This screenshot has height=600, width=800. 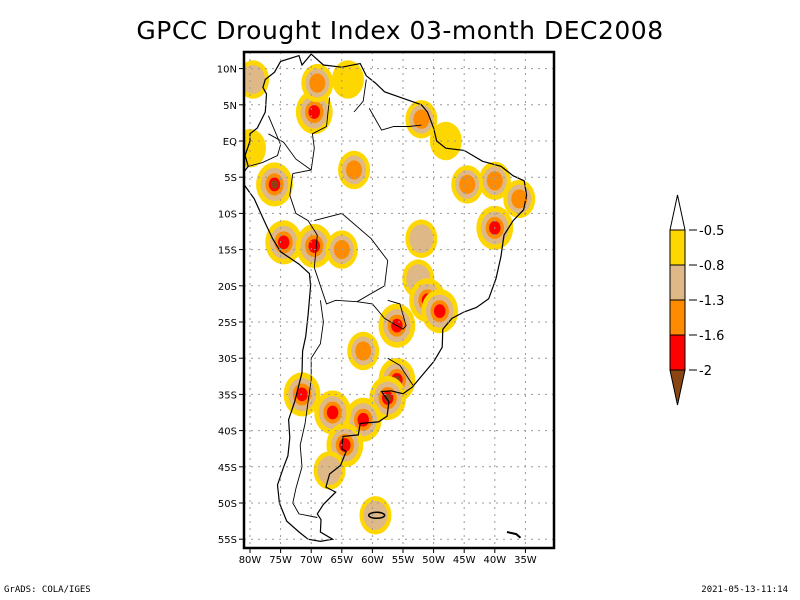 I want to click on lon-tick-label: 35W, so click(x=525, y=560).